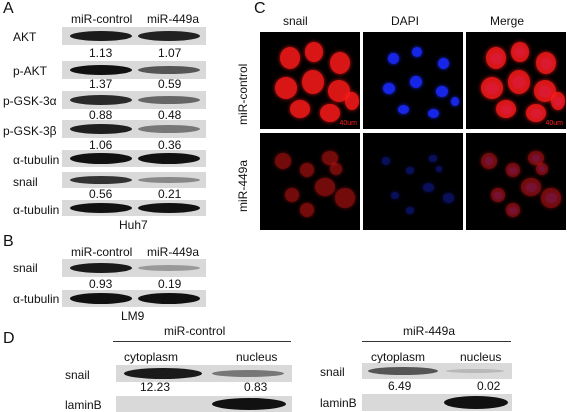 Image resolution: width=567 pixels, height=412 pixels. I want to click on blot-tubulin-lm9, so click(134, 298).